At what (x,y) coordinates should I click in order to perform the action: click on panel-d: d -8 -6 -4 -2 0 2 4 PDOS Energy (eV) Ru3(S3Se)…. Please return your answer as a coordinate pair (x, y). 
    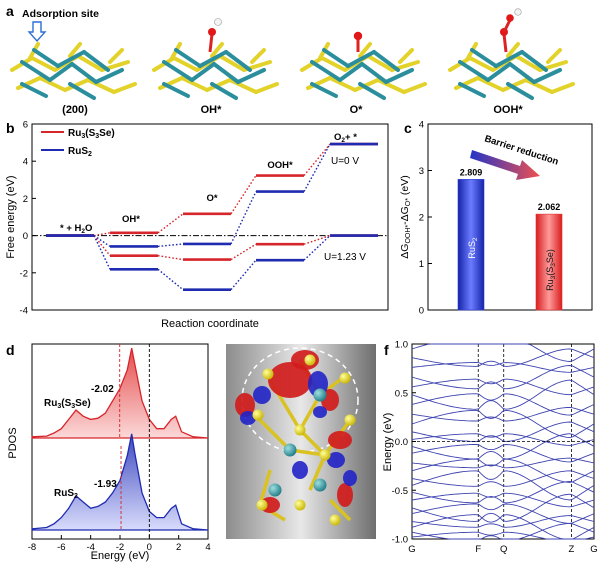
    Looking at the image, I should click on (108, 452).